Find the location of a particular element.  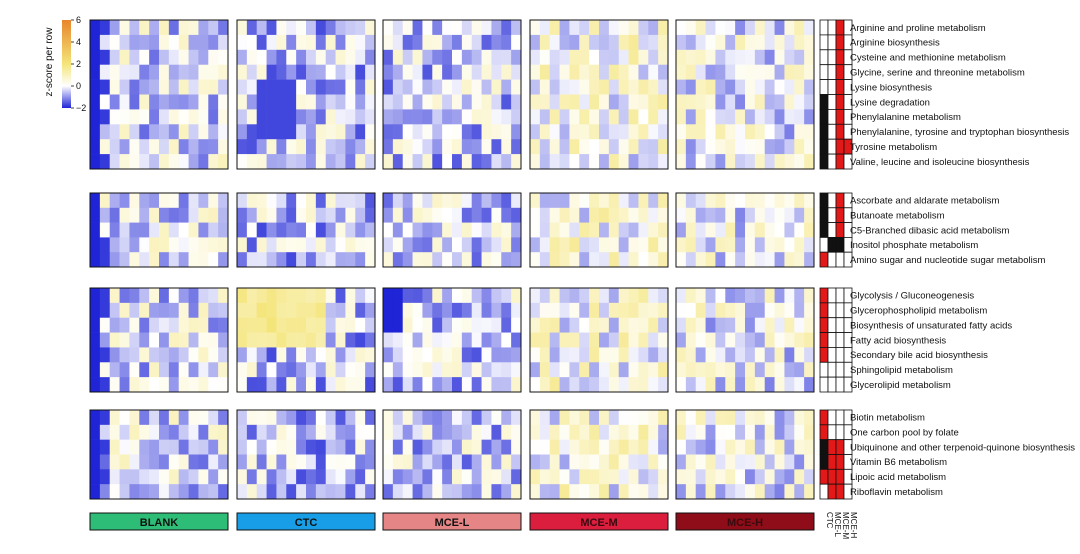

heatmap-panel-blank is located at coordinates (159, 230).